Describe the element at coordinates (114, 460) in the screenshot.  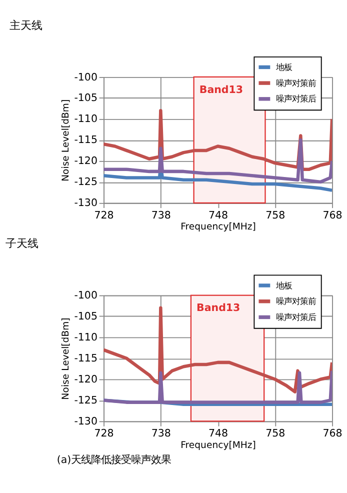
I see `text: (a)天线降低接受噪声效果` at that location.